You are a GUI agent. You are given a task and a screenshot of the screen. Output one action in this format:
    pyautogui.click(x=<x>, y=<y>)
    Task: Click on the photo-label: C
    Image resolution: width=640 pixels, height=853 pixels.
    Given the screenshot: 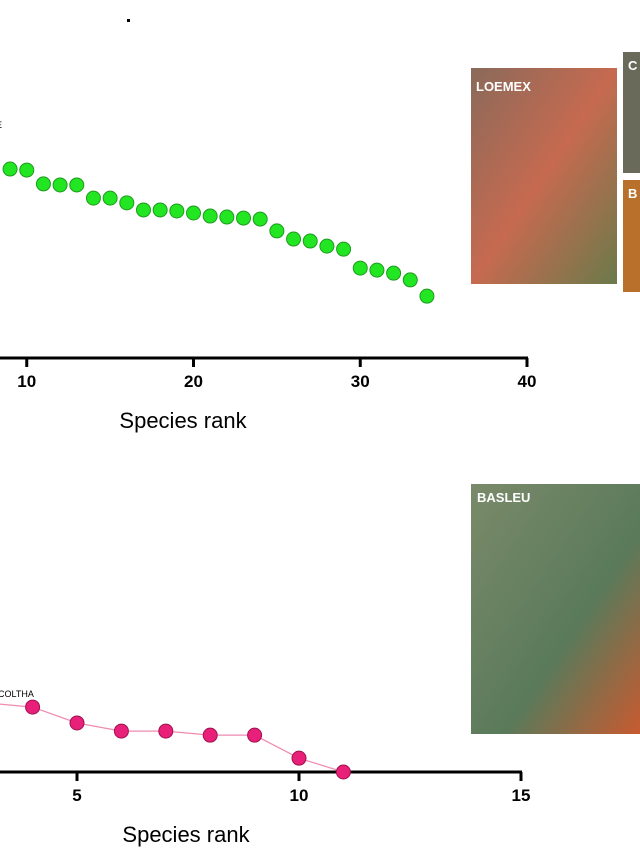 What is the action you would take?
    pyautogui.click(x=633, y=65)
    